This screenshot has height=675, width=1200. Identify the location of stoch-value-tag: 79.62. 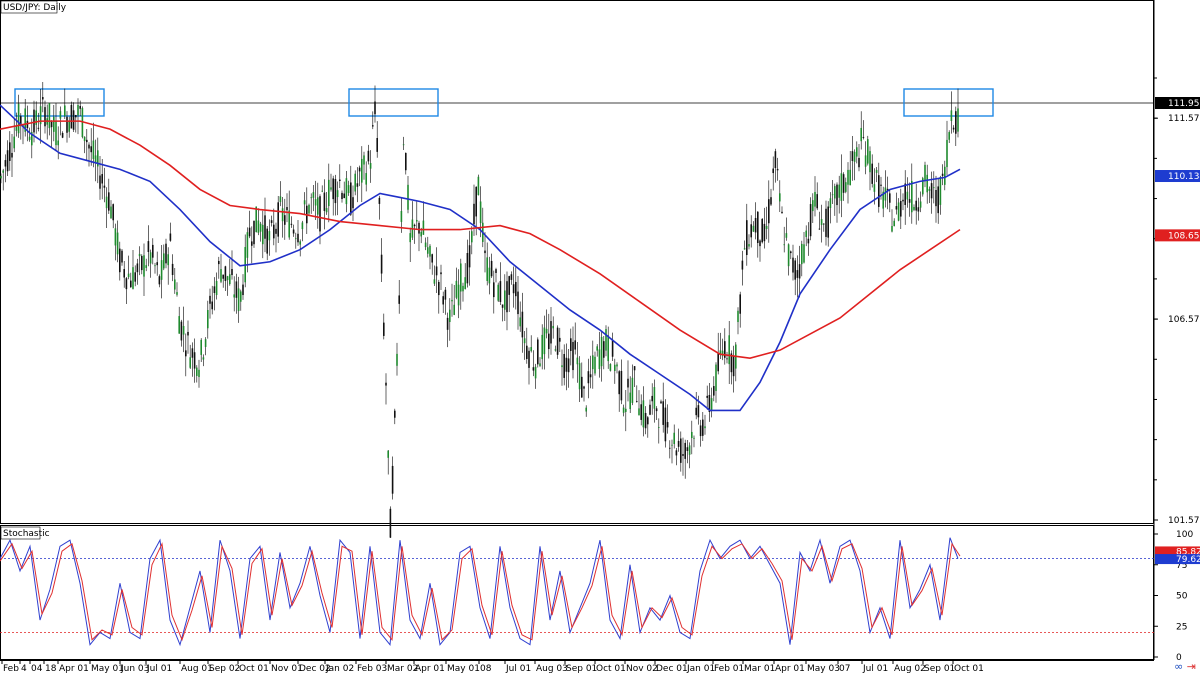
(1188, 560).